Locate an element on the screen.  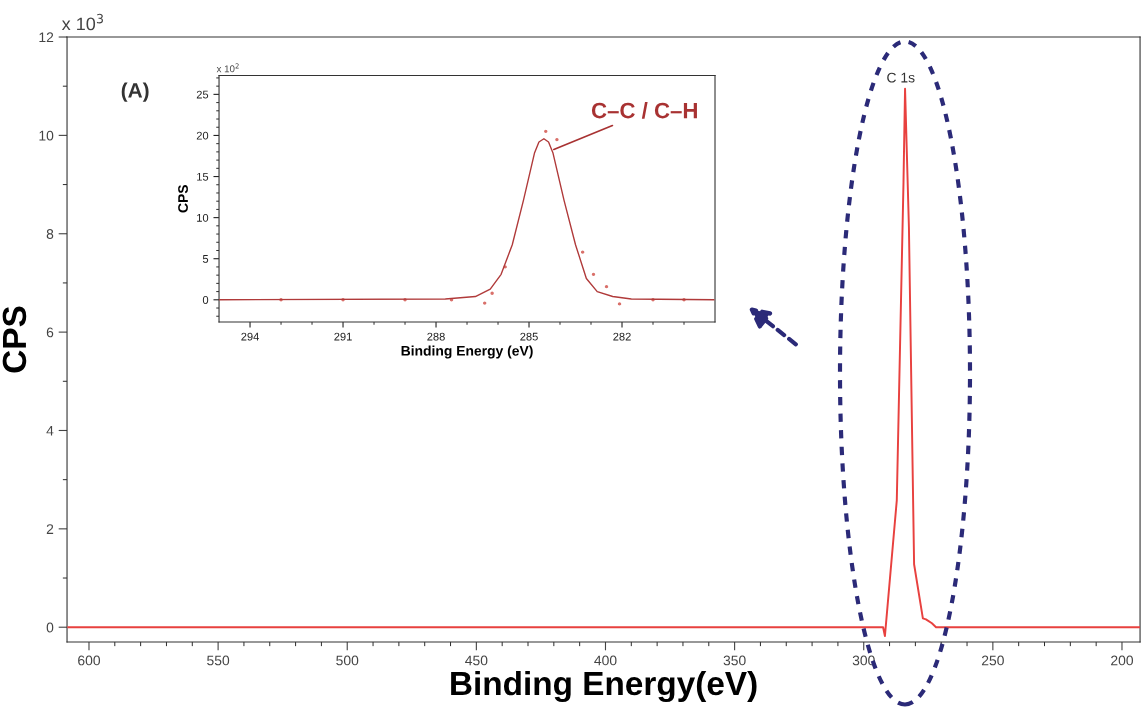
x-tick-label: 450 is located at coordinates (476, 660).